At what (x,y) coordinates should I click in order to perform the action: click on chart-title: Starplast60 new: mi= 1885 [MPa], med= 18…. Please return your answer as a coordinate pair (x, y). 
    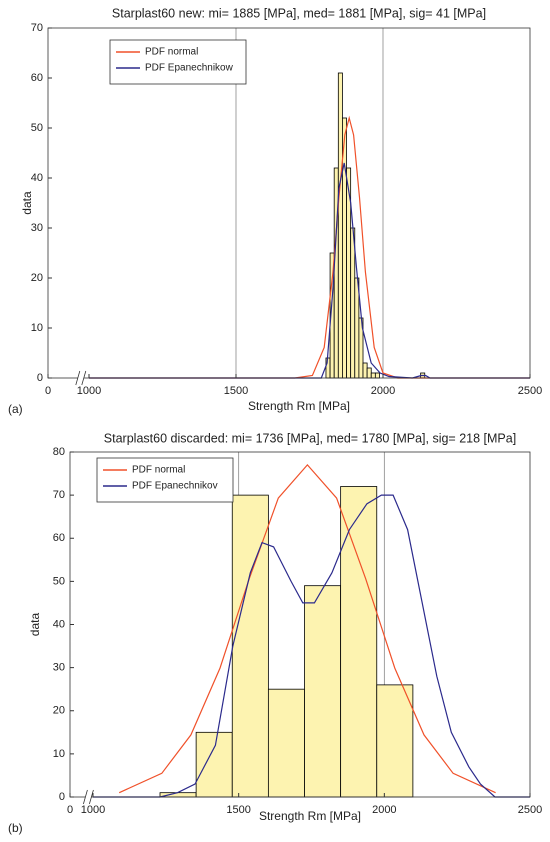
    Looking at the image, I should click on (299, 13).